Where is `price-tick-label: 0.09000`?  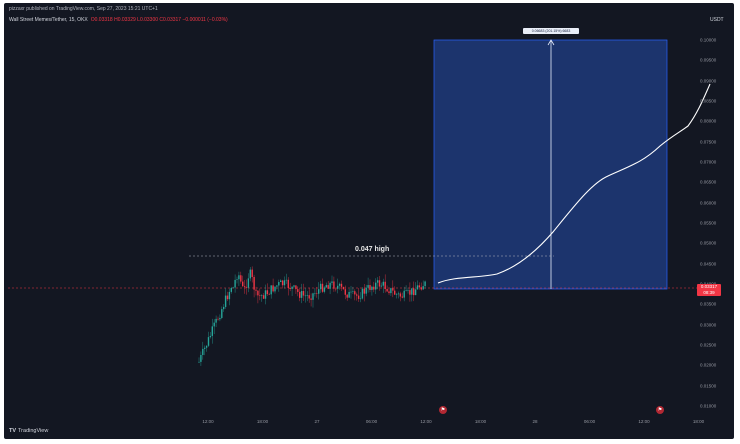
price-tick-label: 0.09000 is located at coordinates (708, 81).